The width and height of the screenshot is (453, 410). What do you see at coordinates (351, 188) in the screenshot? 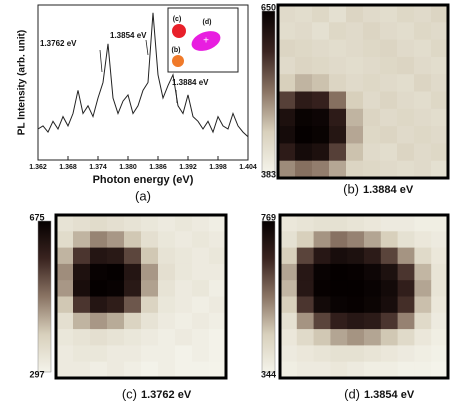
I see `caption-label: (b)` at bounding box center [351, 188].